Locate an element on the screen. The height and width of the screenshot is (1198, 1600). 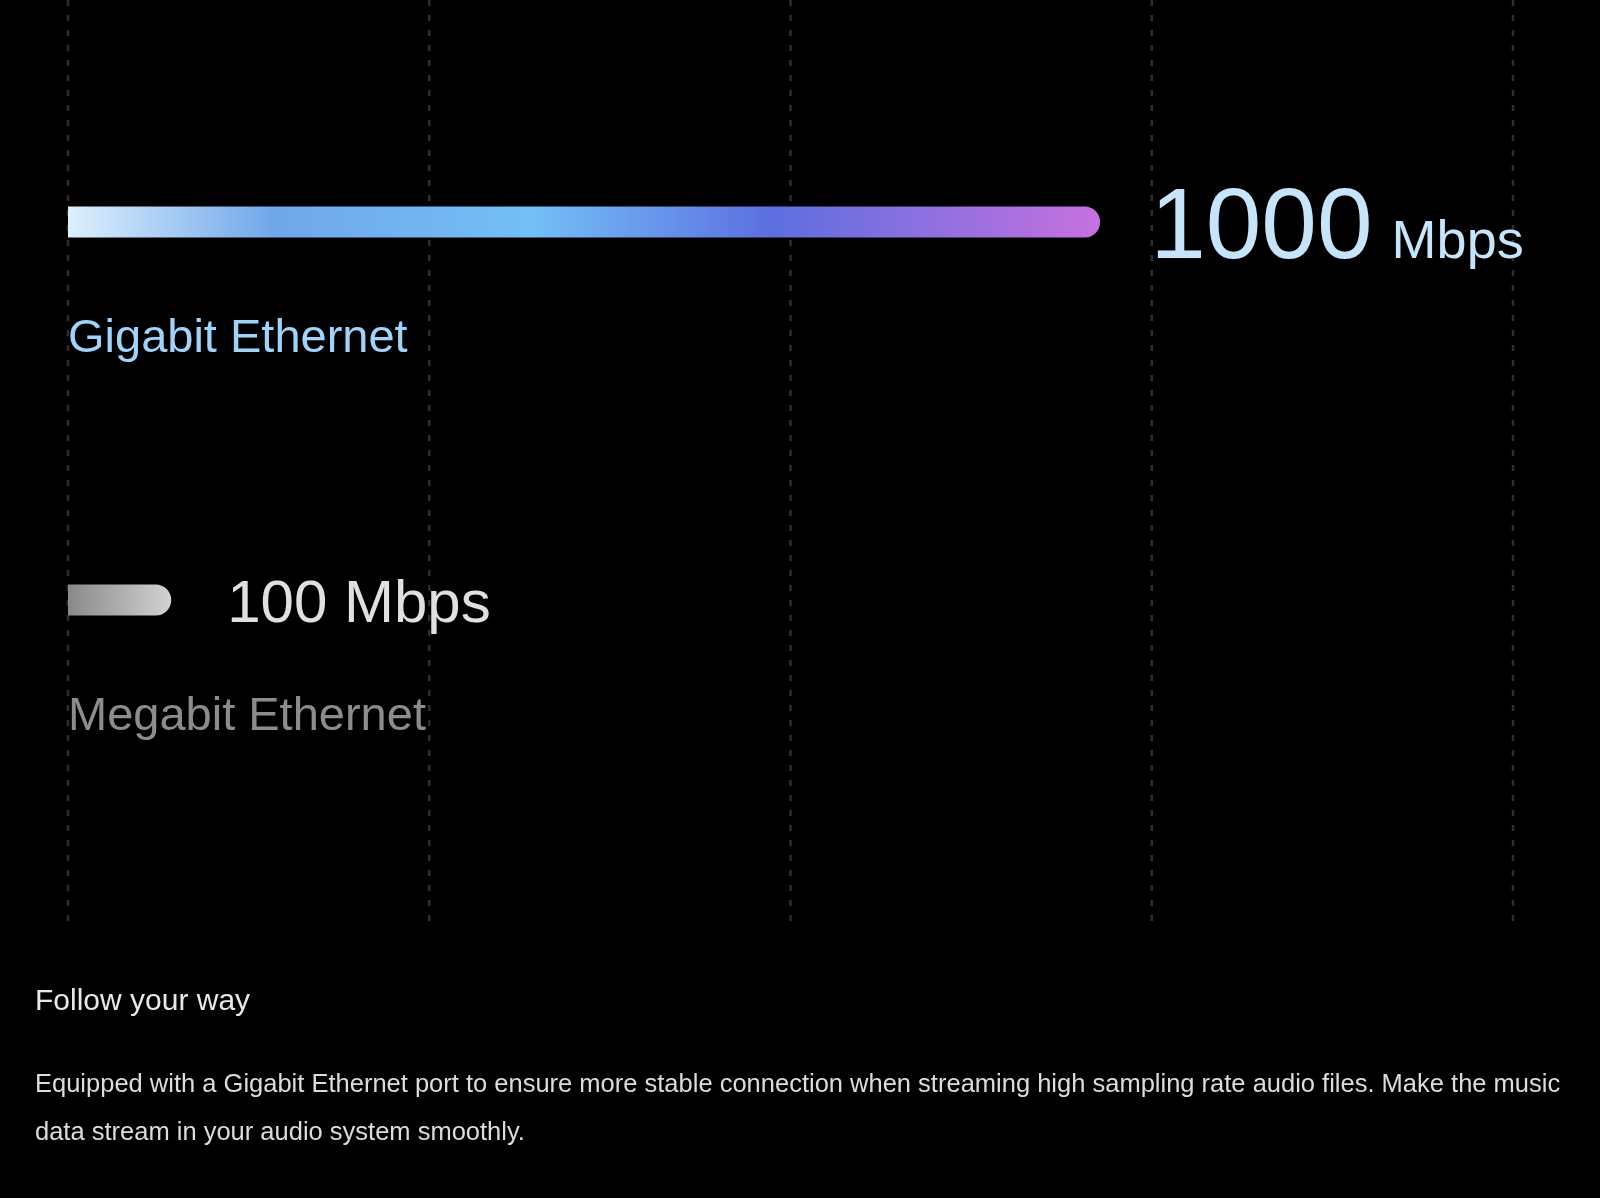
text: Follow your way is located at coordinates (143, 999).